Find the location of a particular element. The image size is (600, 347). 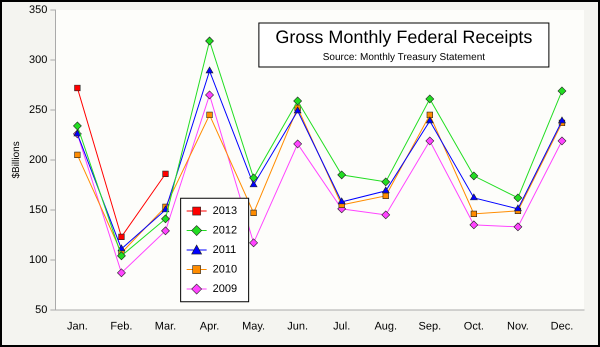

x-tick-label: May. is located at coordinates (254, 326).